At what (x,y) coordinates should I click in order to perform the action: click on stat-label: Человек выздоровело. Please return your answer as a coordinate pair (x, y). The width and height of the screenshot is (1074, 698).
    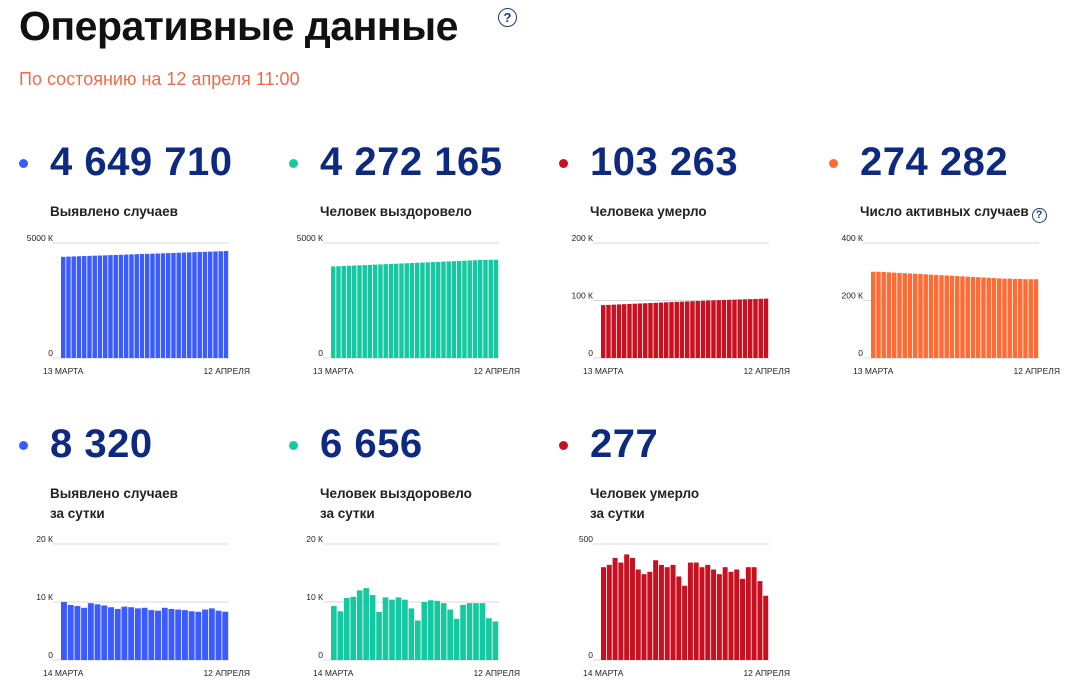
    Looking at the image, I should click on (396, 212).